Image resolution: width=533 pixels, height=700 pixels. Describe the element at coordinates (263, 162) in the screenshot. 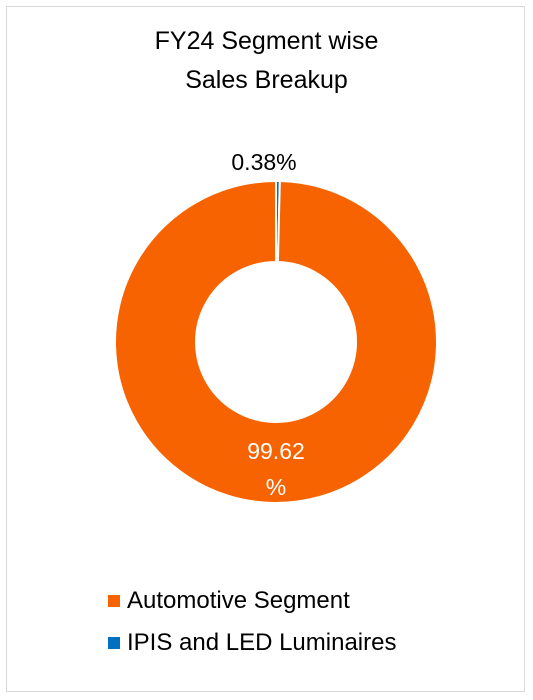

I see `data-label-ipis-and-led-luminaires: 0.38%` at that location.